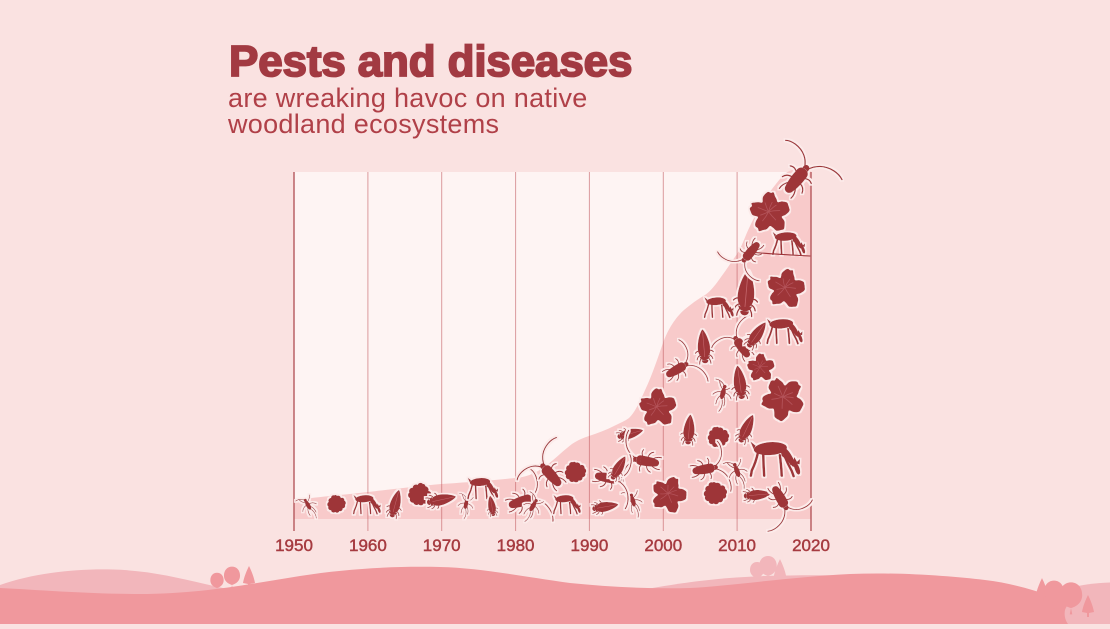  Describe the element at coordinates (811, 545) in the screenshot. I see `svg-text: 2020` at that location.